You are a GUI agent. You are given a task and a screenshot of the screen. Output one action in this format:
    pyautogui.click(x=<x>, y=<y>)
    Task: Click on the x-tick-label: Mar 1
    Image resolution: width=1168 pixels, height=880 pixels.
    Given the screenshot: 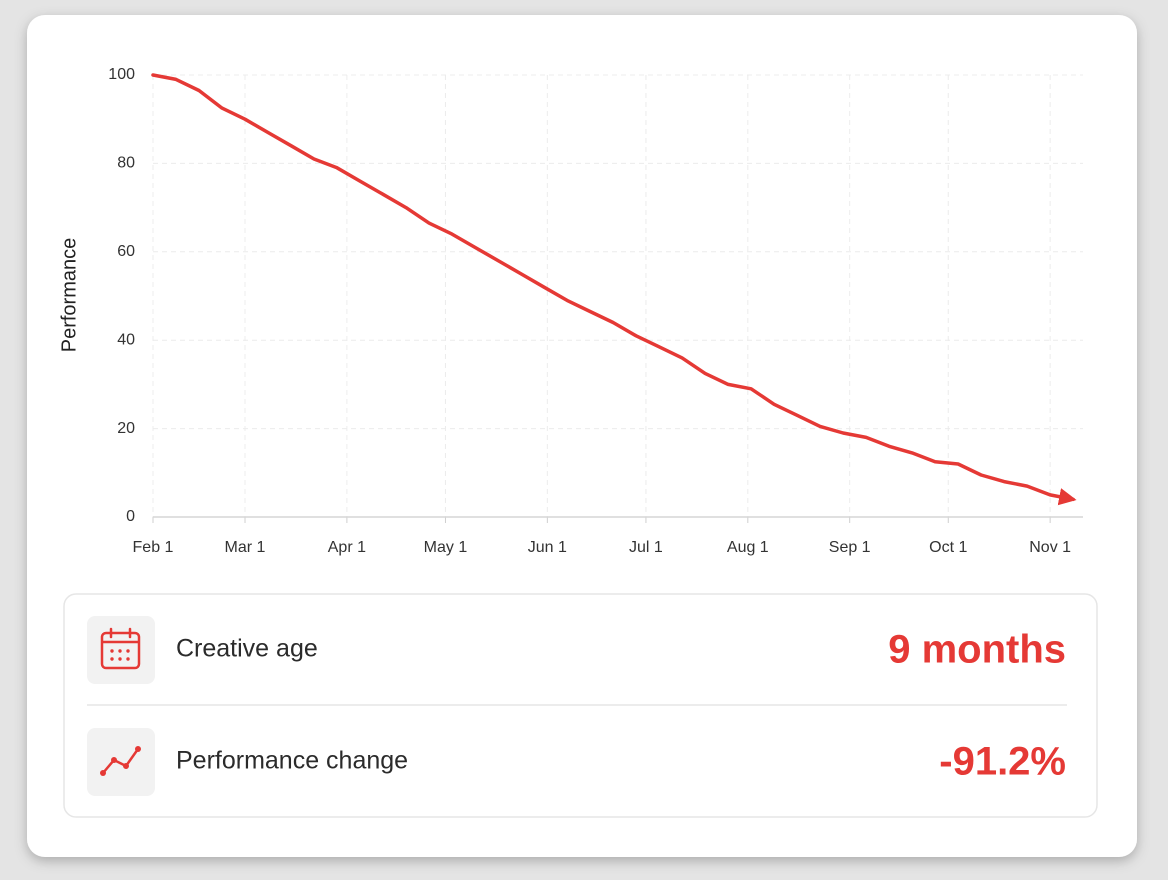 What is the action you would take?
    pyautogui.click(x=245, y=547)
    